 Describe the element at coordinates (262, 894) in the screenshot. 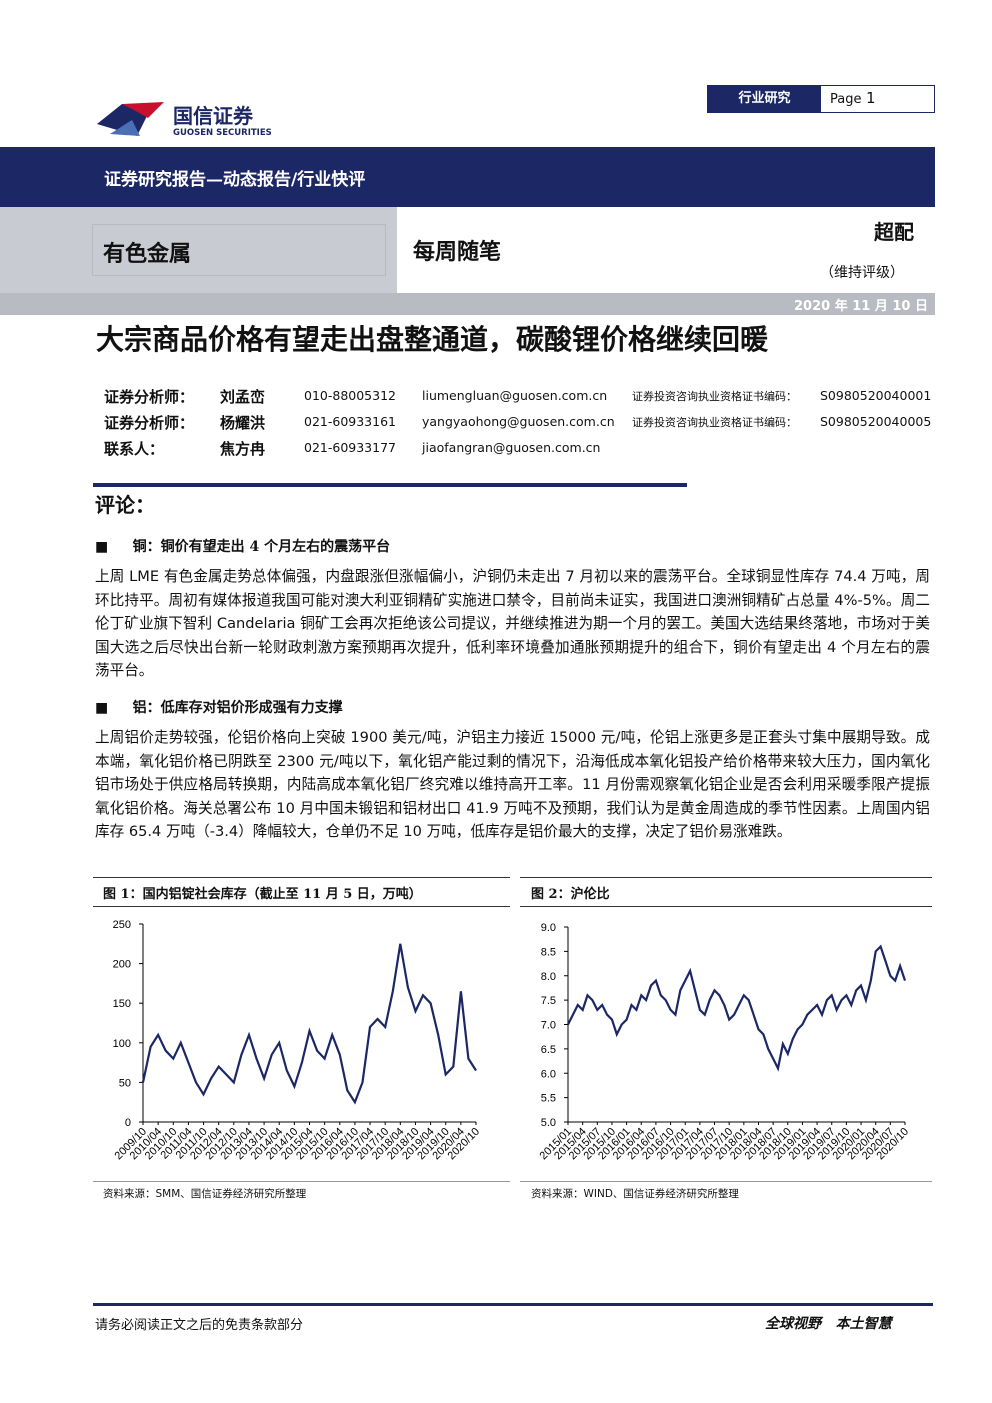

I see `figure-title: 图 1：国内铝锭社会库存（截止至 11 月 5 日，万吨）` at that location.